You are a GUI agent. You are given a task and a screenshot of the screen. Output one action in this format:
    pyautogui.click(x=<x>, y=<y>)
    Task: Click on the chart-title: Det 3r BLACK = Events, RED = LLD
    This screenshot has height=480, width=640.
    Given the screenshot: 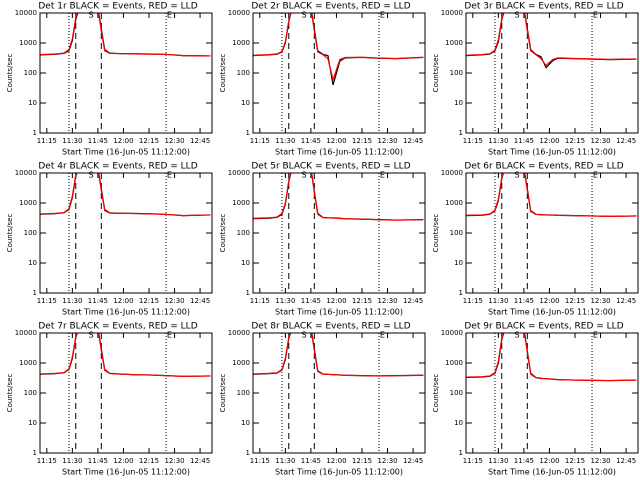 What is the action you would take?
    pyautogui.click(x=543, y=7)
    